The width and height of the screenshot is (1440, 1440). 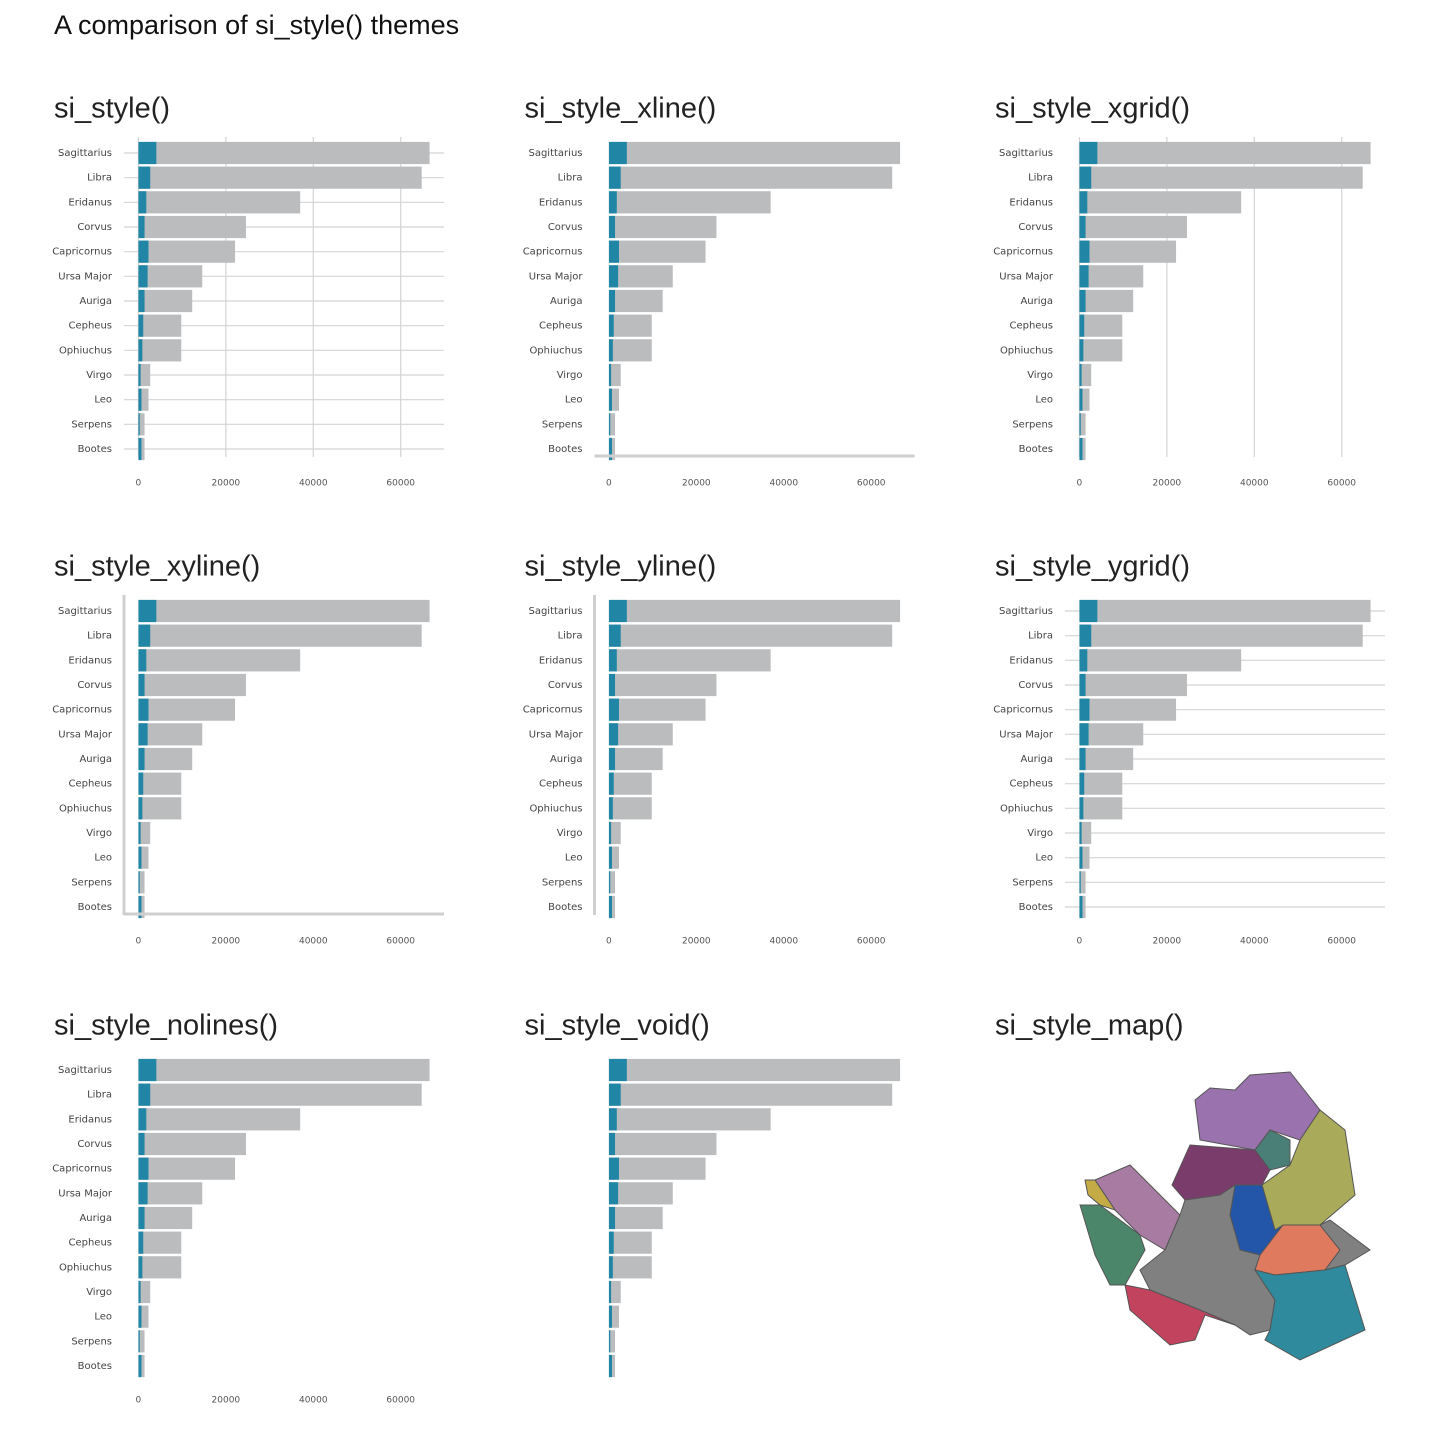 What do you see at coordinates (565, 685) in the screenshot?
I see `y-tick-label: Corvus` at bounding box center [565, 685].